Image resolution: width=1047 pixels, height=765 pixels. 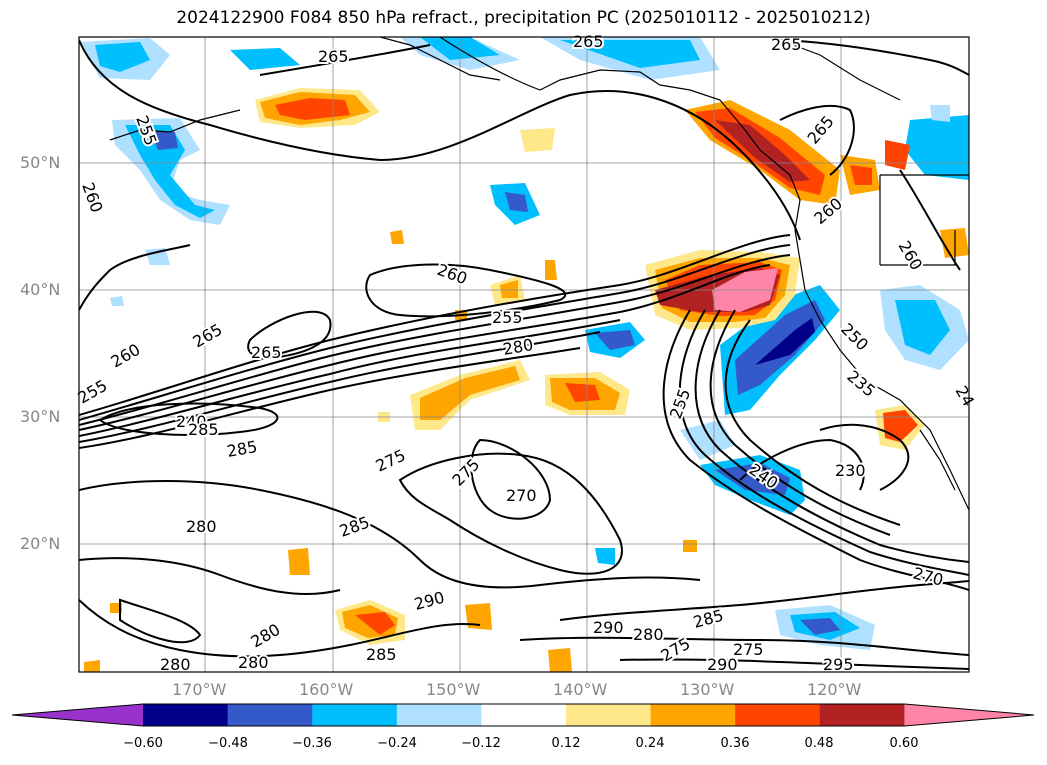 What do you see at coordinates (228, 743) in the screenshot?
I see `colorbar-tick: −0.48` at bounding box center [228, 743].